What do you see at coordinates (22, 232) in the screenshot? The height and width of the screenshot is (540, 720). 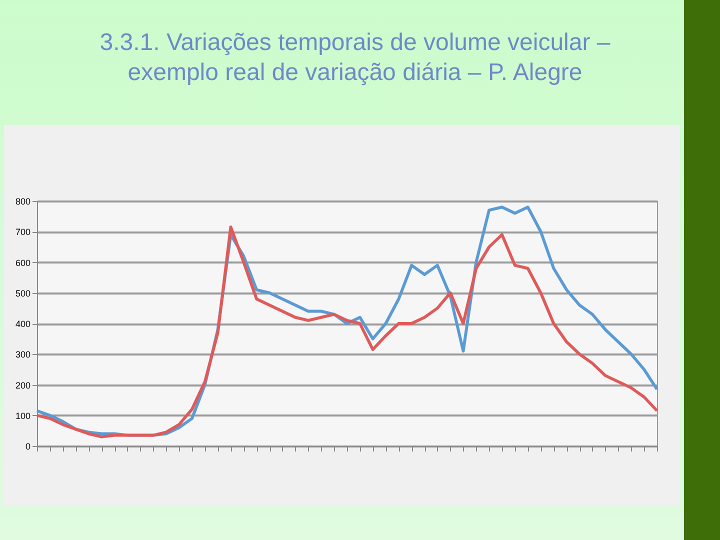 I see `y-tick-label: 700` at bounding box center [22, 232].